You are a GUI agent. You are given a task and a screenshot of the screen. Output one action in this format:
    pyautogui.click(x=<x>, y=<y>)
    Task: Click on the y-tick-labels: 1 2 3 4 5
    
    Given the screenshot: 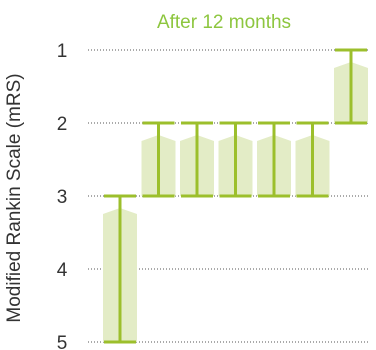 What is the action you would take?
    pyautogui.click(x=62, y=195)
    